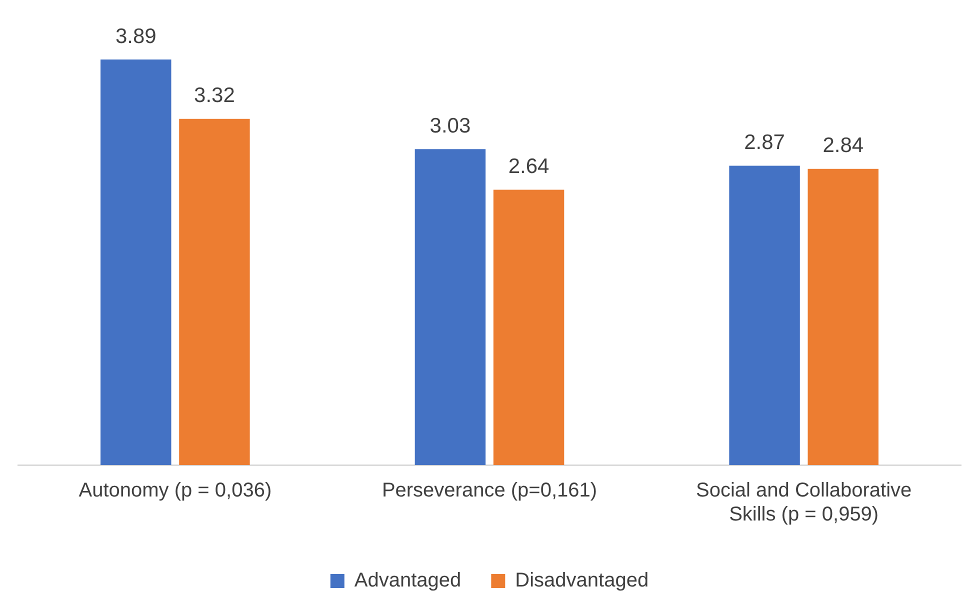  What do you see at coordinates (764, 142) in the screenshot?
I see `data-label: 2.87` at bounding box center [764, 142].